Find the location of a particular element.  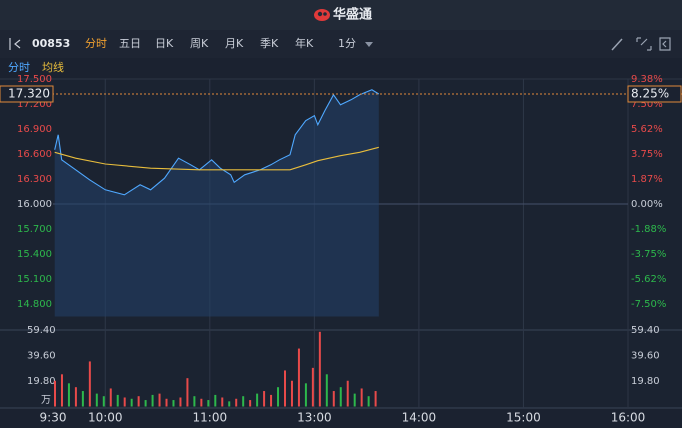

current-price-box is located at coordinates (27, 94).